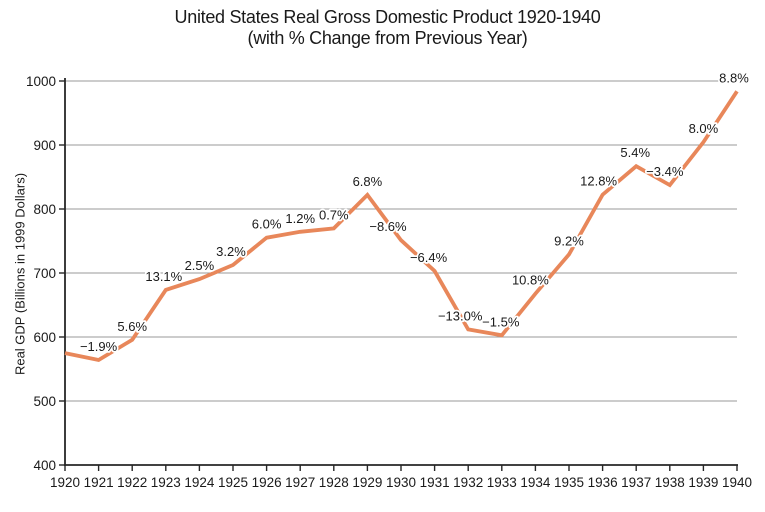  Describe the element at coordinates (703, 482) in the screenshot. I see `x-tick-label: 1939` at that location.